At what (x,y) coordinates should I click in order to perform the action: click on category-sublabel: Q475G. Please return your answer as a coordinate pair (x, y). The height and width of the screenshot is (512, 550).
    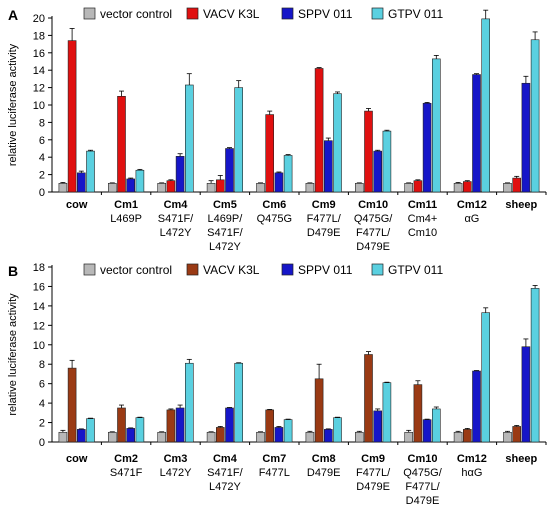
    Looking at the image, I should click on (274, 219).